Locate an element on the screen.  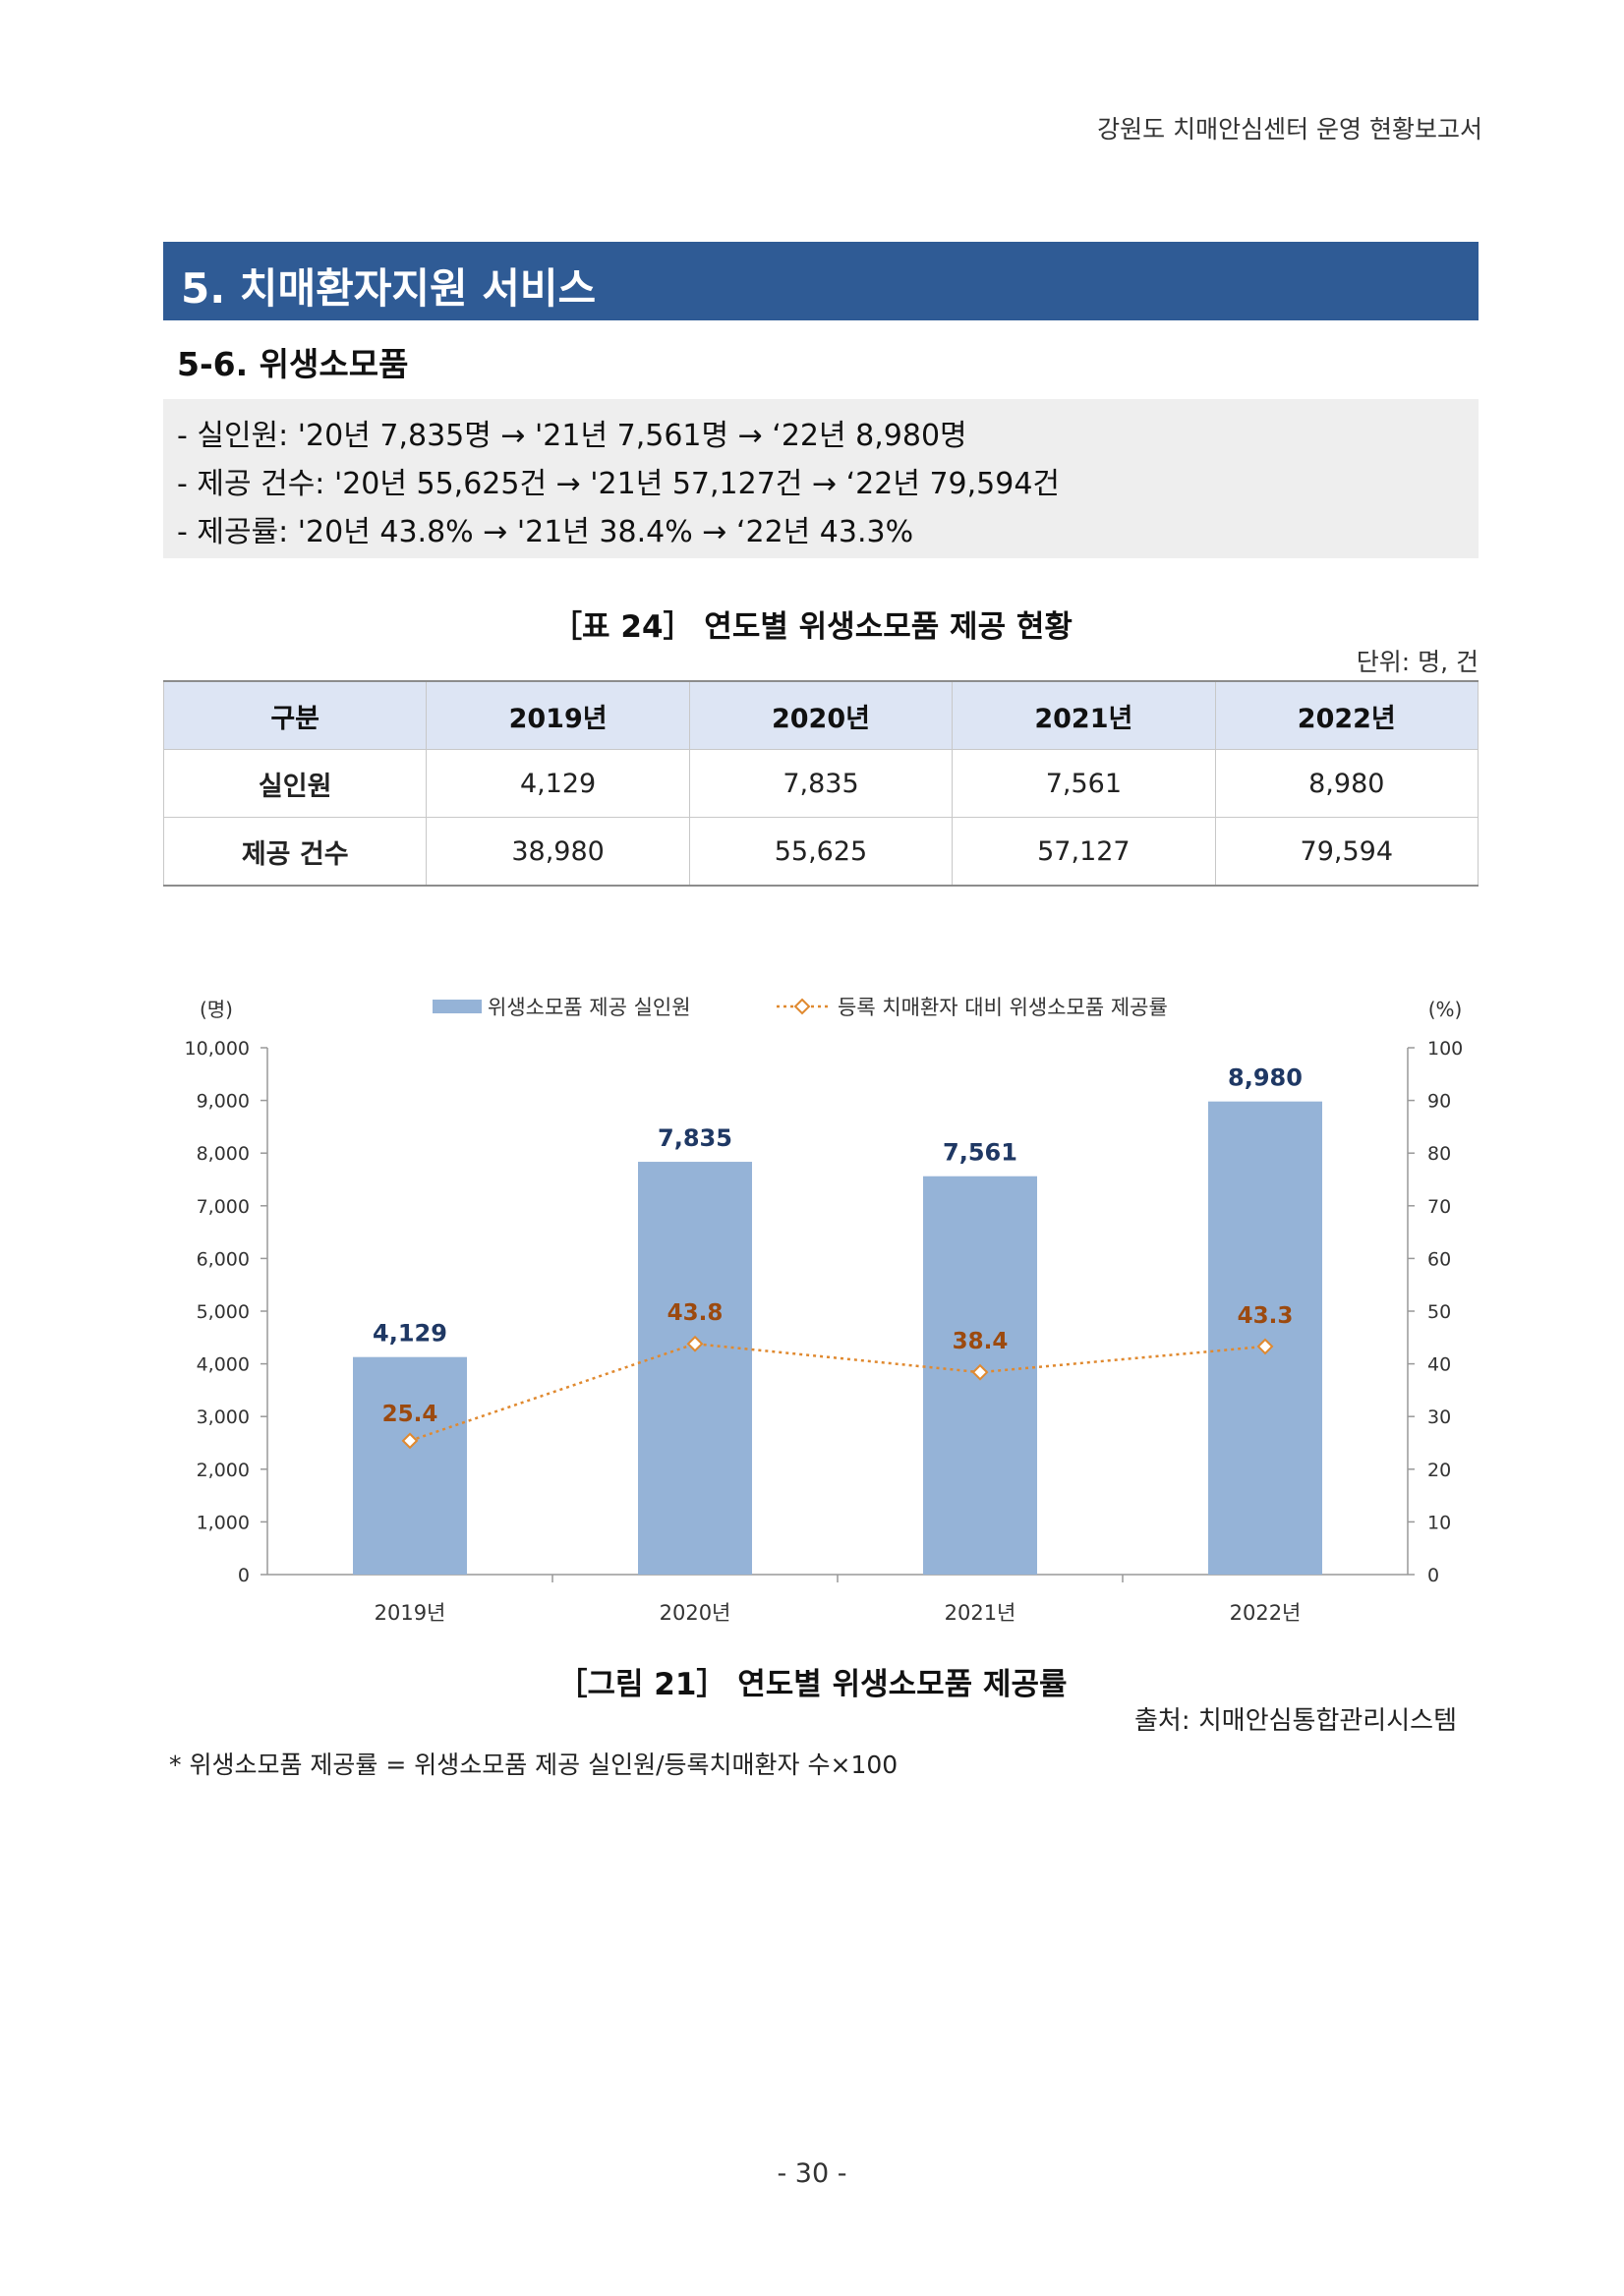
y-right-tick-label: 10 is located at coordinates (1439, 1523).